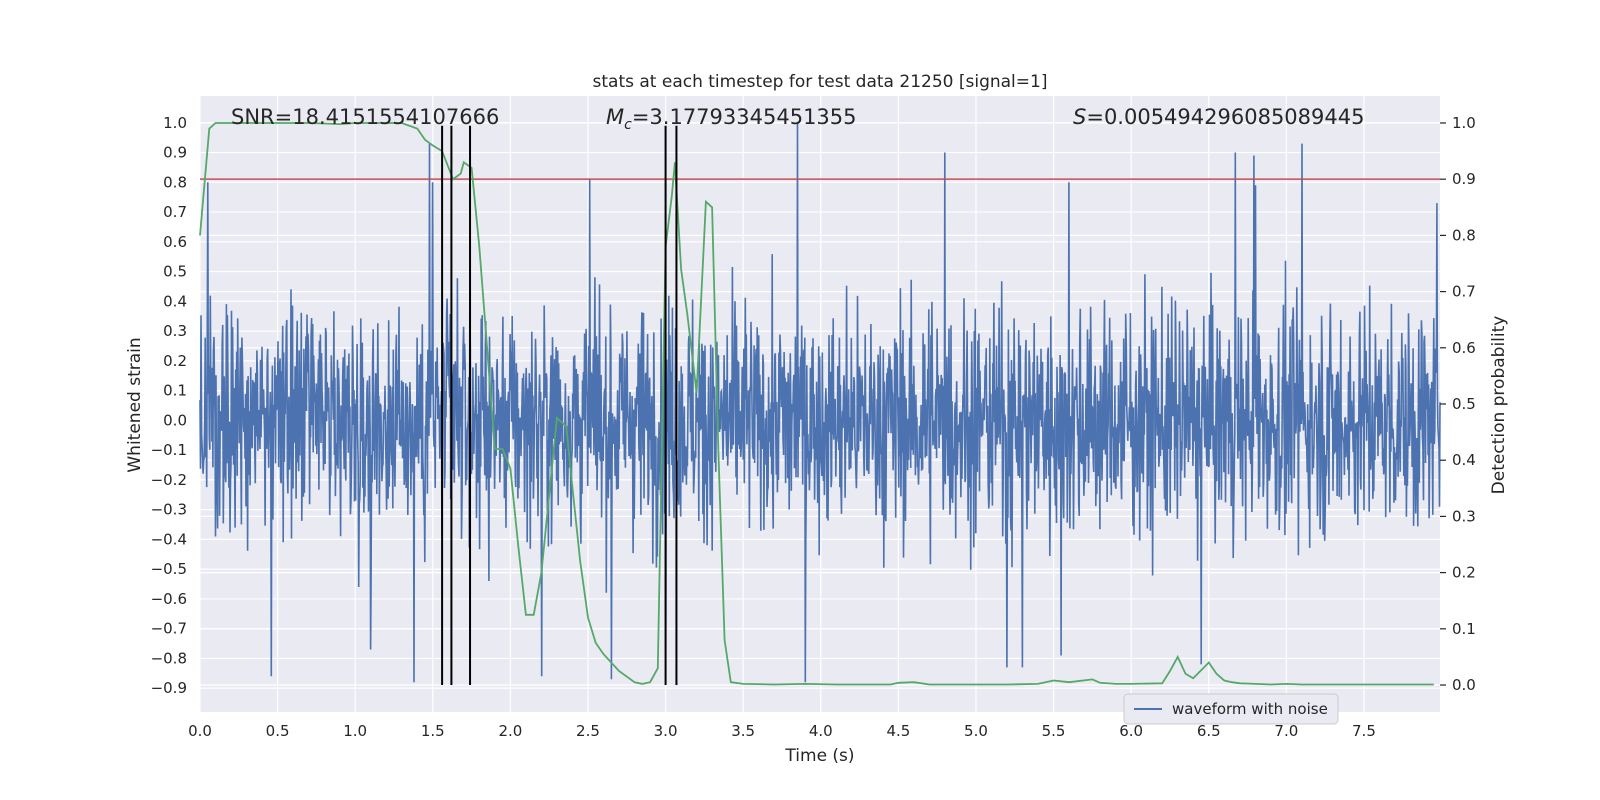 The image size is (1600, 800). Describe the element at coordinates (175, 361) in the screenshot. I see `y-tick-label: 0.2` at that location.